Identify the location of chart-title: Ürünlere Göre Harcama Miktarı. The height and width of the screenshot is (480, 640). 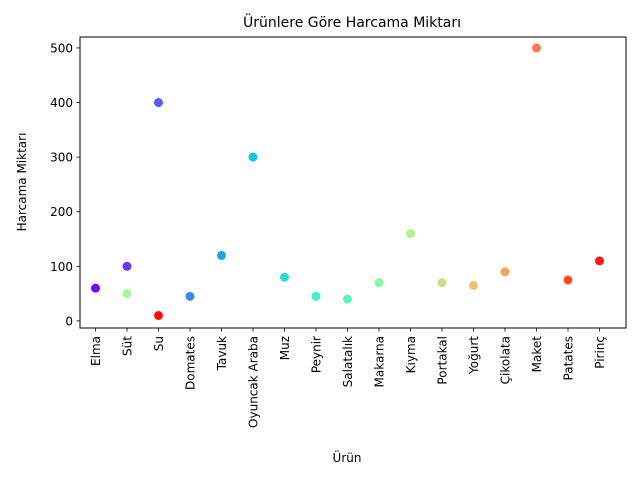
(352, 22).